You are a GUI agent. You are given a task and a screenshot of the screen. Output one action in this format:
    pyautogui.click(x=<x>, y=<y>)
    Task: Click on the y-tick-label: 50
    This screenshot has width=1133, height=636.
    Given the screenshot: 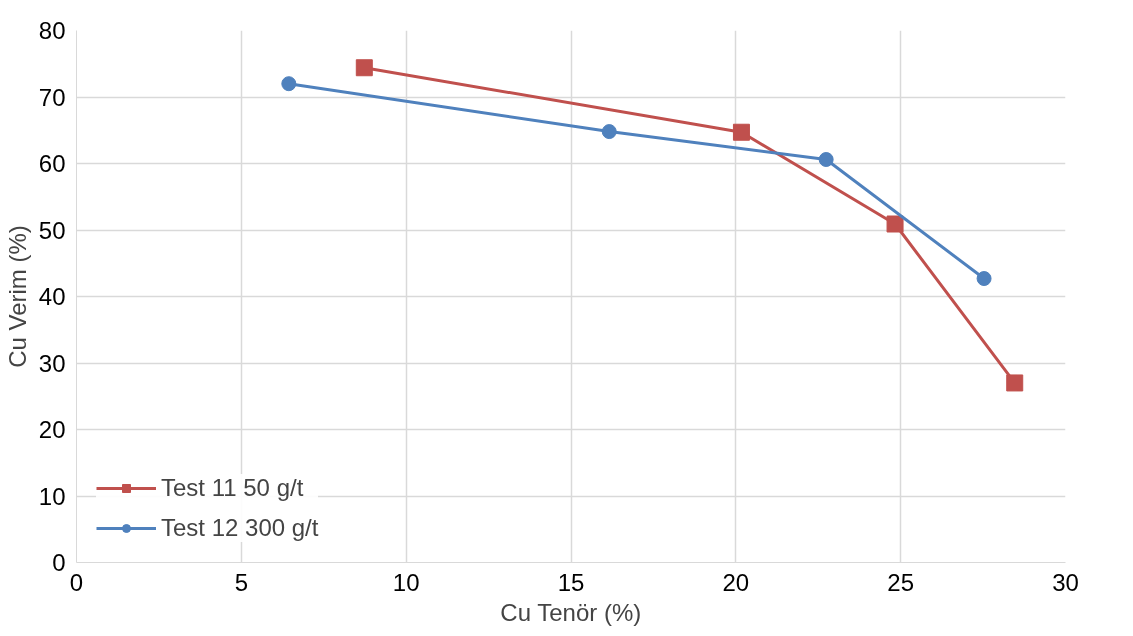 What is the action you would take?
    pyautogui.click(x=52, y=230)
    